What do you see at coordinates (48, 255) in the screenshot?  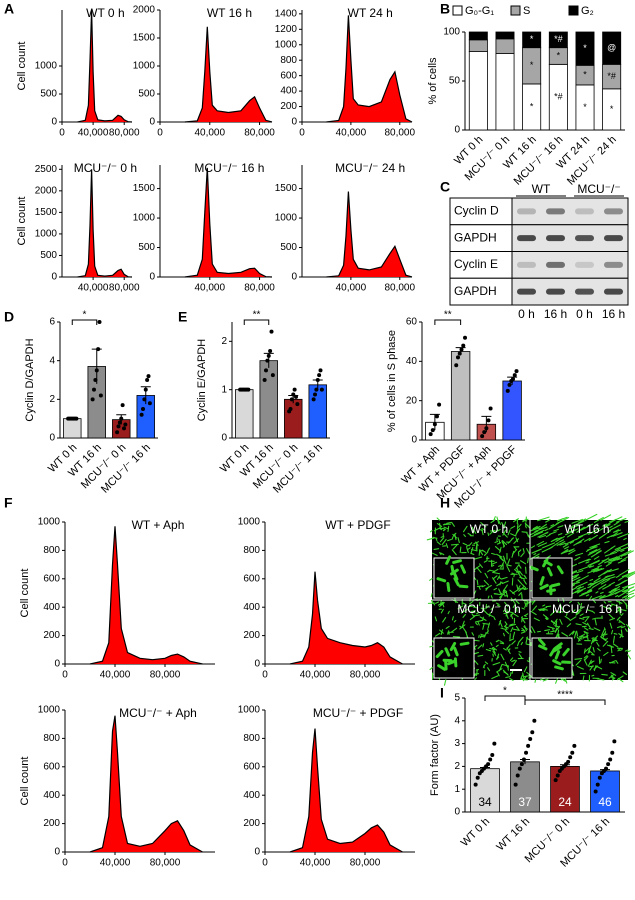 I see `y-tick-label: 500` at bounding box center [48, 255].